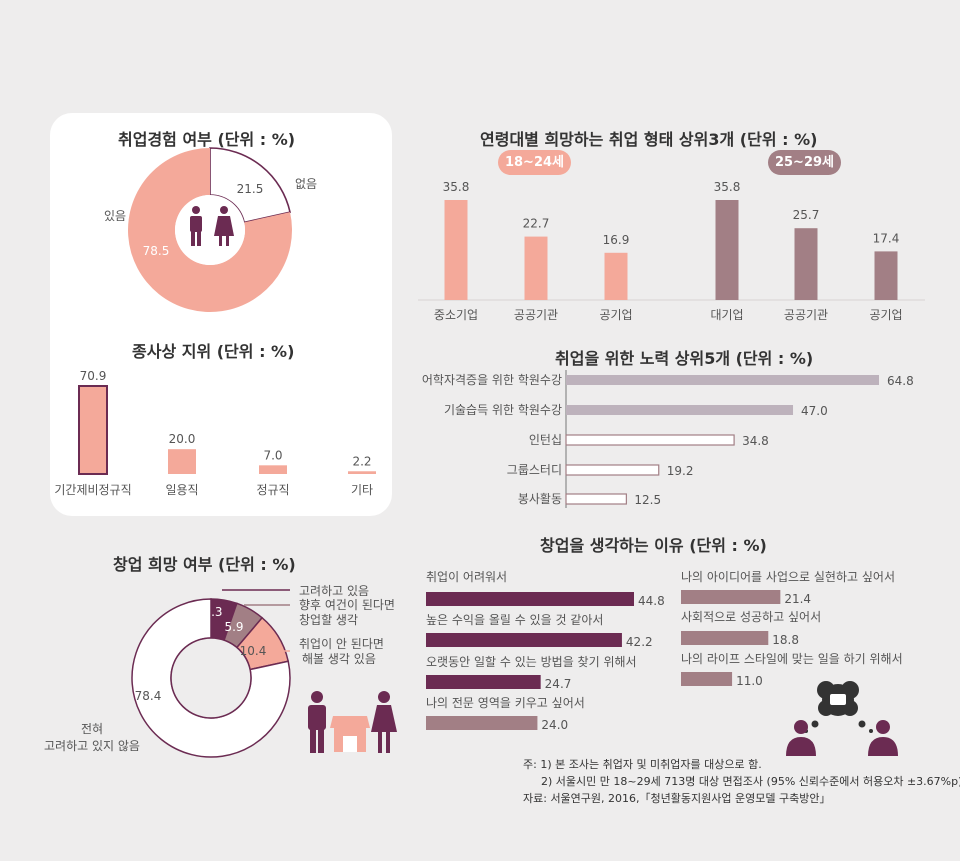 Image resolution: width=960 pixels, height=861 pixels. I want to click on employment-experience-title: 취업경험 여부 (단위 : %), so click(207, 139).